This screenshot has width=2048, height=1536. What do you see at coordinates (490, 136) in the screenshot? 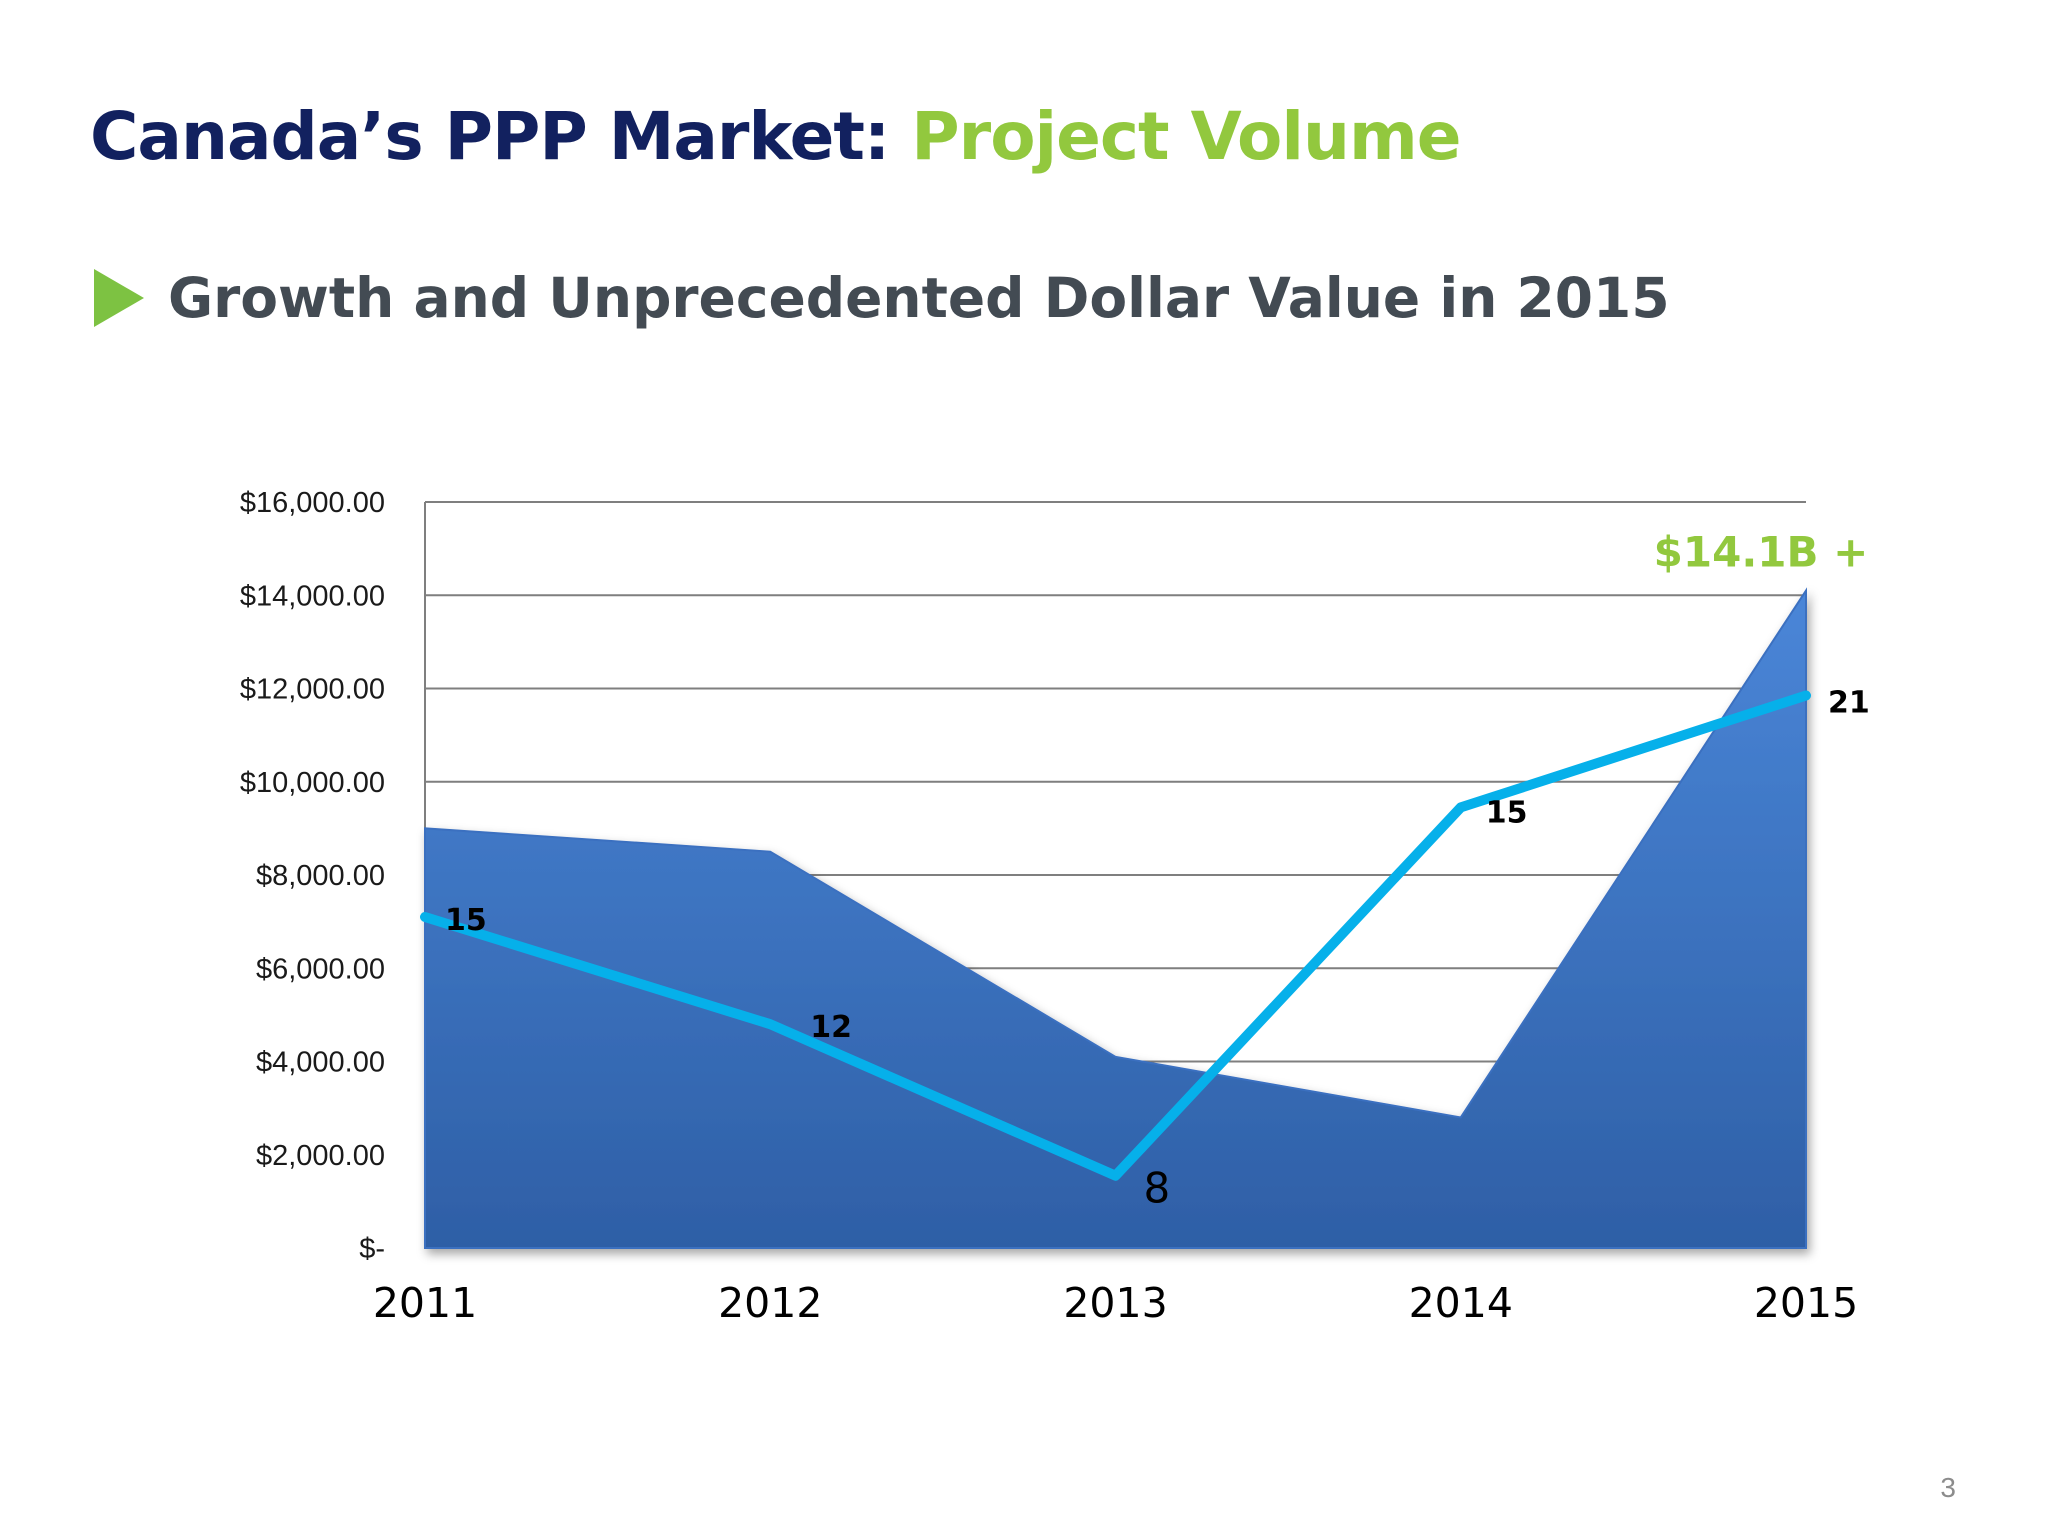
I see `title-main: Canada’s PPP Market:` at bounding box center [490, 136].